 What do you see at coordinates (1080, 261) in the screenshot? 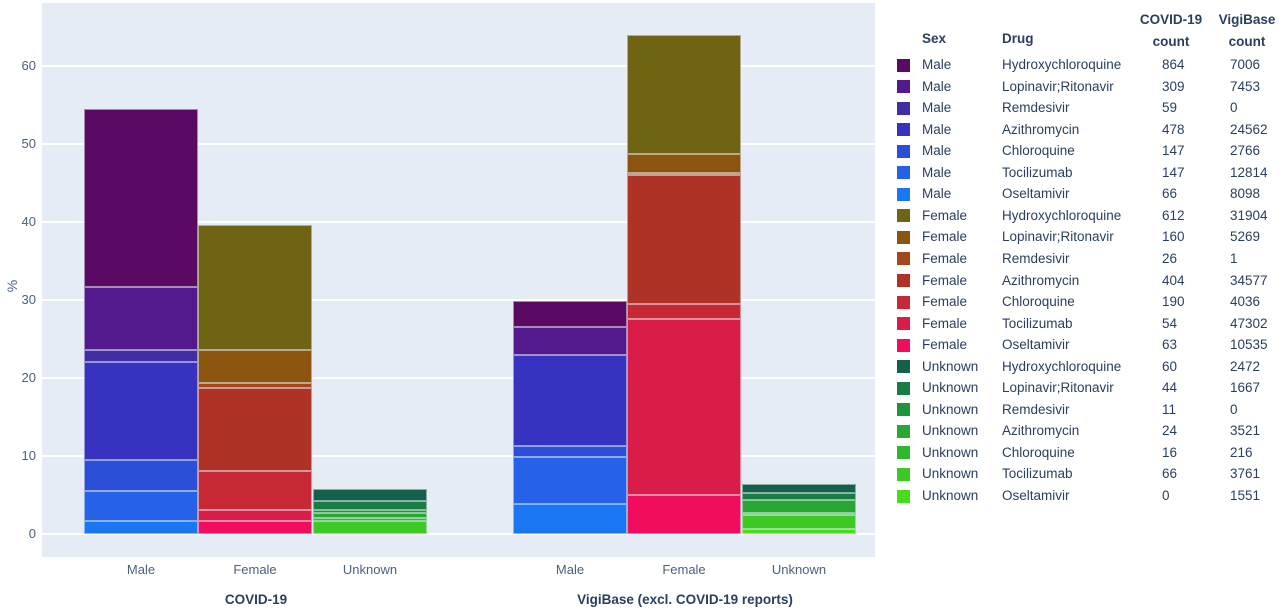
I see `legend-row: Female Remdesivir 26 1` at bounding box center [1080, 261].